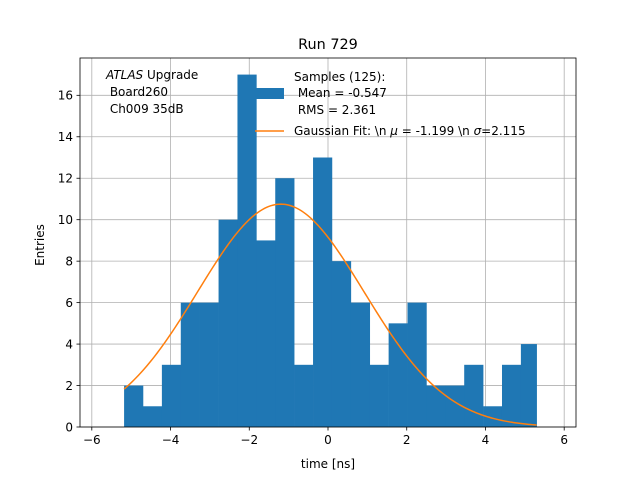  I want to click on y-tick-label: 14, so click(65, 137).